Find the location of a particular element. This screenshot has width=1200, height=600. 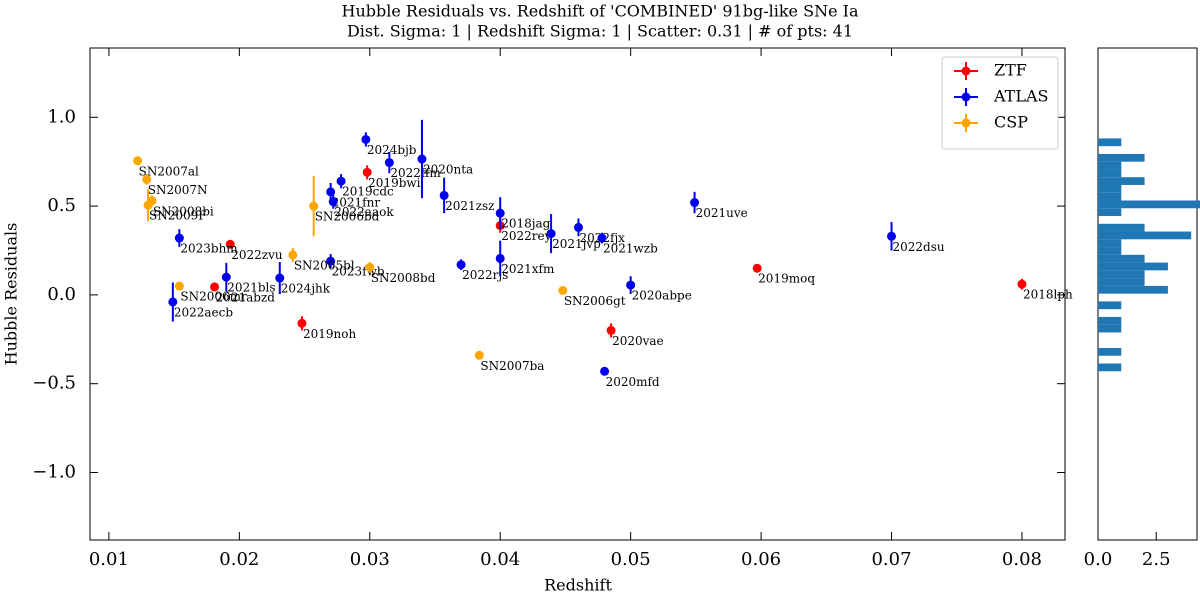

point-label: 2024jhk is located at coordinates (306, 289).